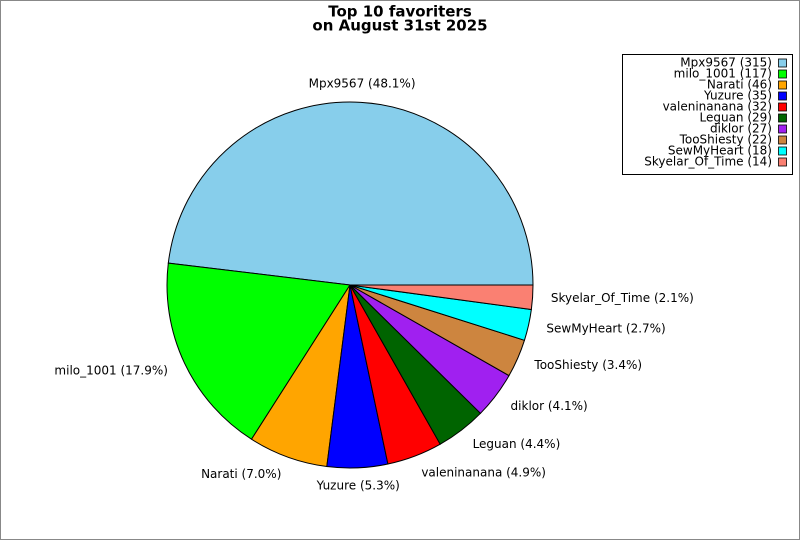 Image resolution: width=800 pixels, height=540 pixels. What do you see at coordinates (736, 118) in the screenshot?
I see `legend-label: Leguan (29)` at bounding box center [736, 118].